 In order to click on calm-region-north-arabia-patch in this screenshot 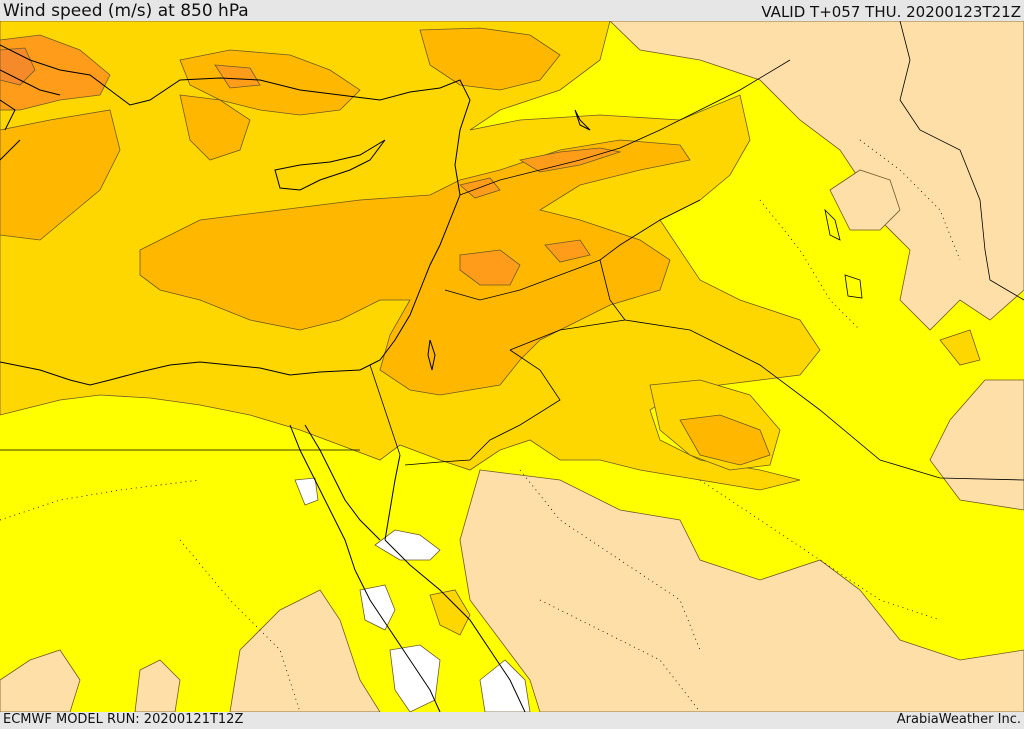, I will do `click(865, 200)`.